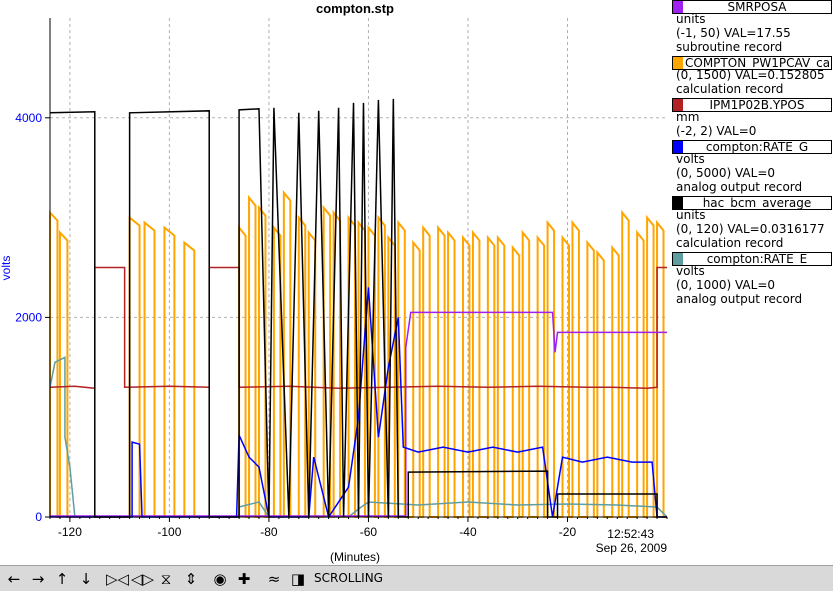  Describe the element at coordinates (757, 7) in the screenshot. I see `legend-series-name: SMRPOSA` at that location.